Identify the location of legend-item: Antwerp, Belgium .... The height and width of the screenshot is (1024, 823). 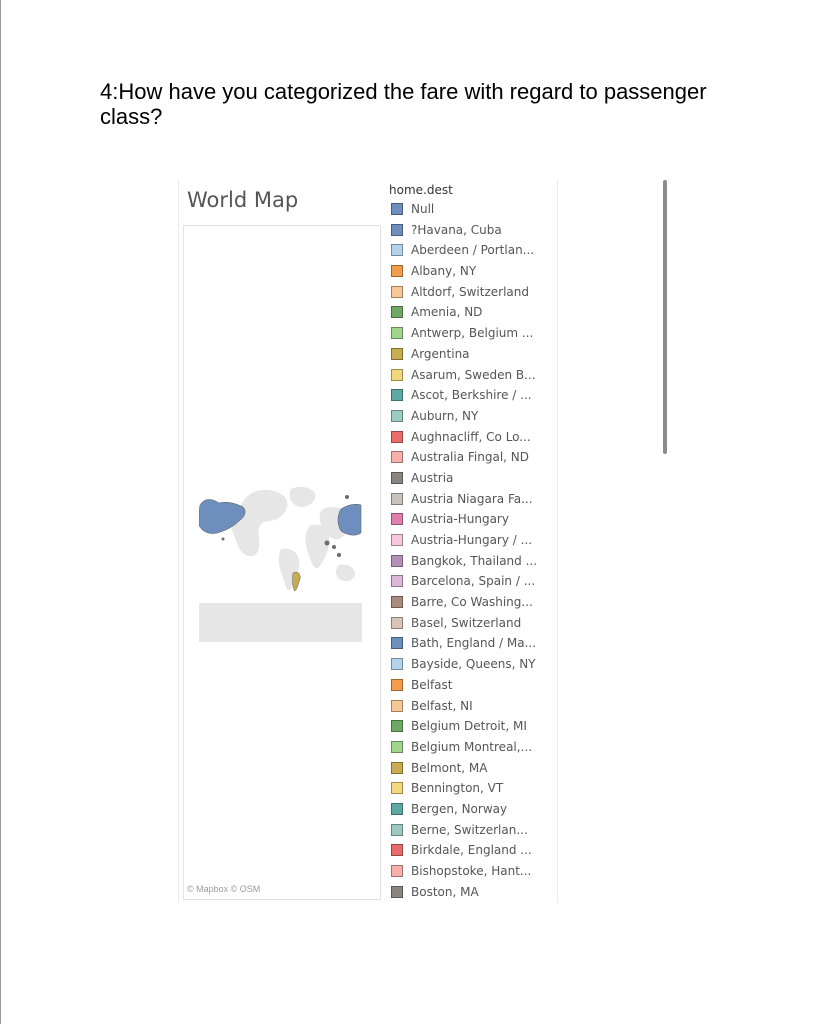
(471, 336).